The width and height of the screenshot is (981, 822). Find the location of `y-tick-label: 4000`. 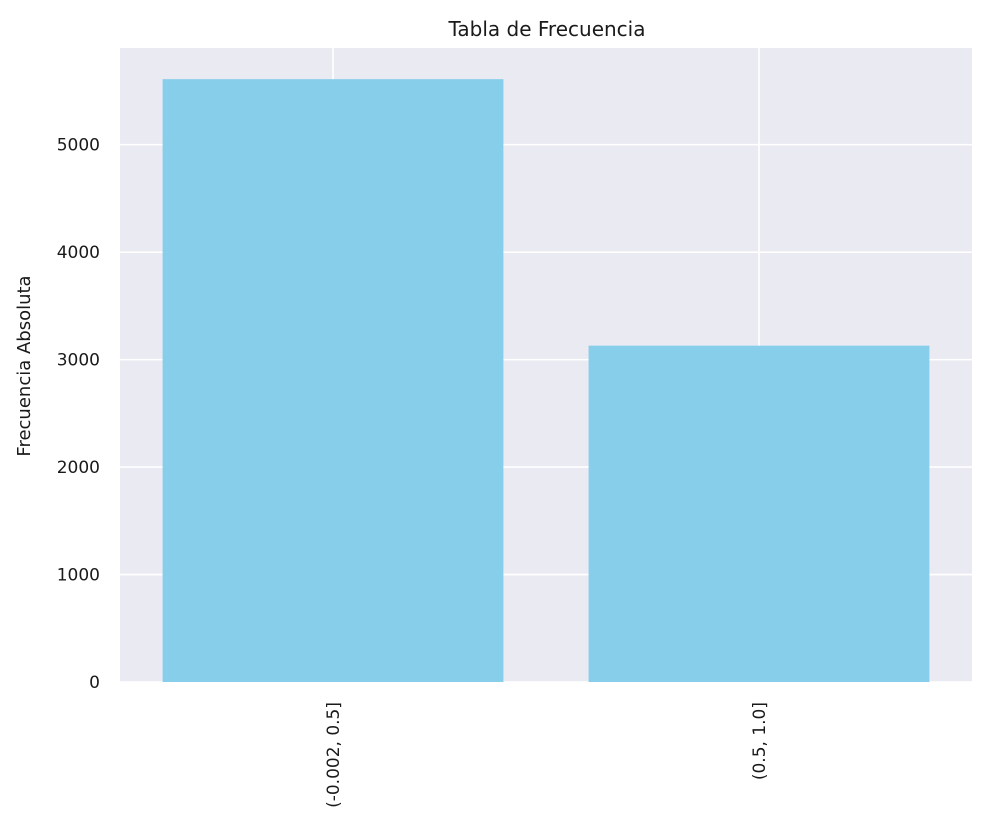

y-tick-label: 4000 is located at coordinates (78, 253).